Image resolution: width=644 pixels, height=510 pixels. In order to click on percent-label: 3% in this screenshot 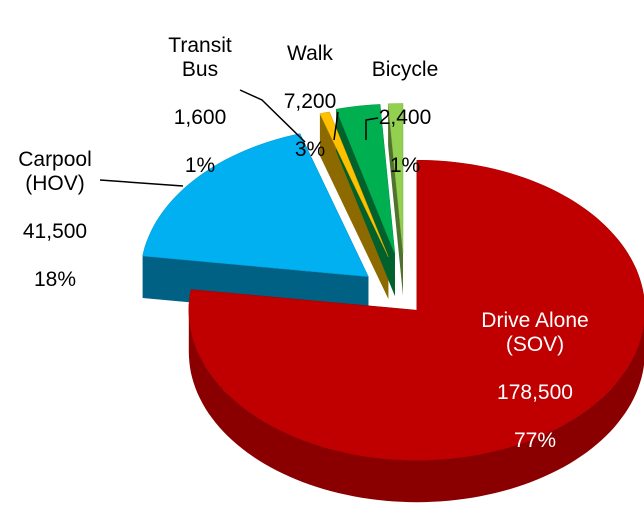, I will do `click(310, 149)`.